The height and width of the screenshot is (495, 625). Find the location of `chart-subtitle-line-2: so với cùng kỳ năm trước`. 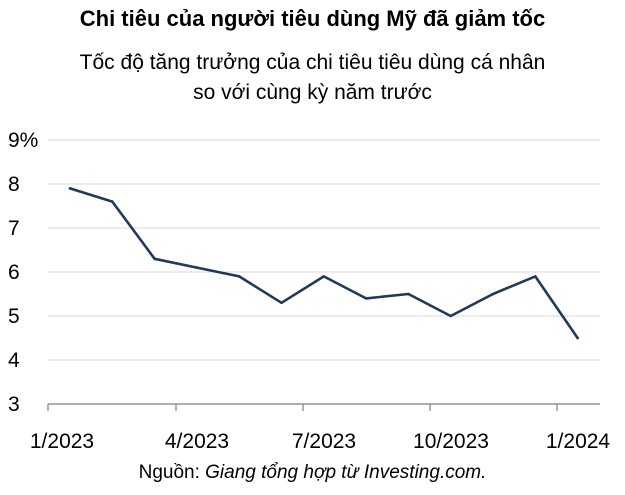

chart-subtitle-line-2: so với cùng kỳ năm trước is located at coordinates (312, 92).